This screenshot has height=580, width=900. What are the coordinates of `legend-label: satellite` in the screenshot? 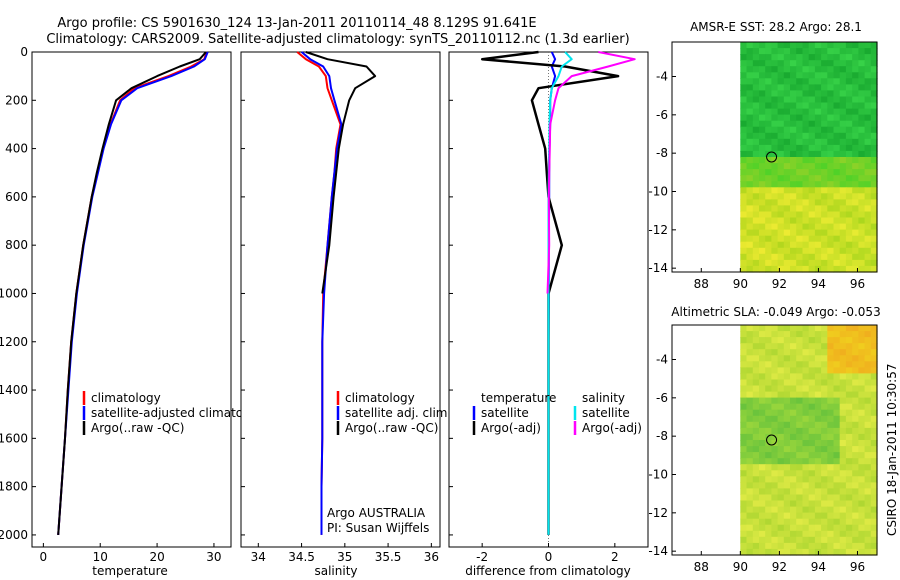 It's located at (505, 413).